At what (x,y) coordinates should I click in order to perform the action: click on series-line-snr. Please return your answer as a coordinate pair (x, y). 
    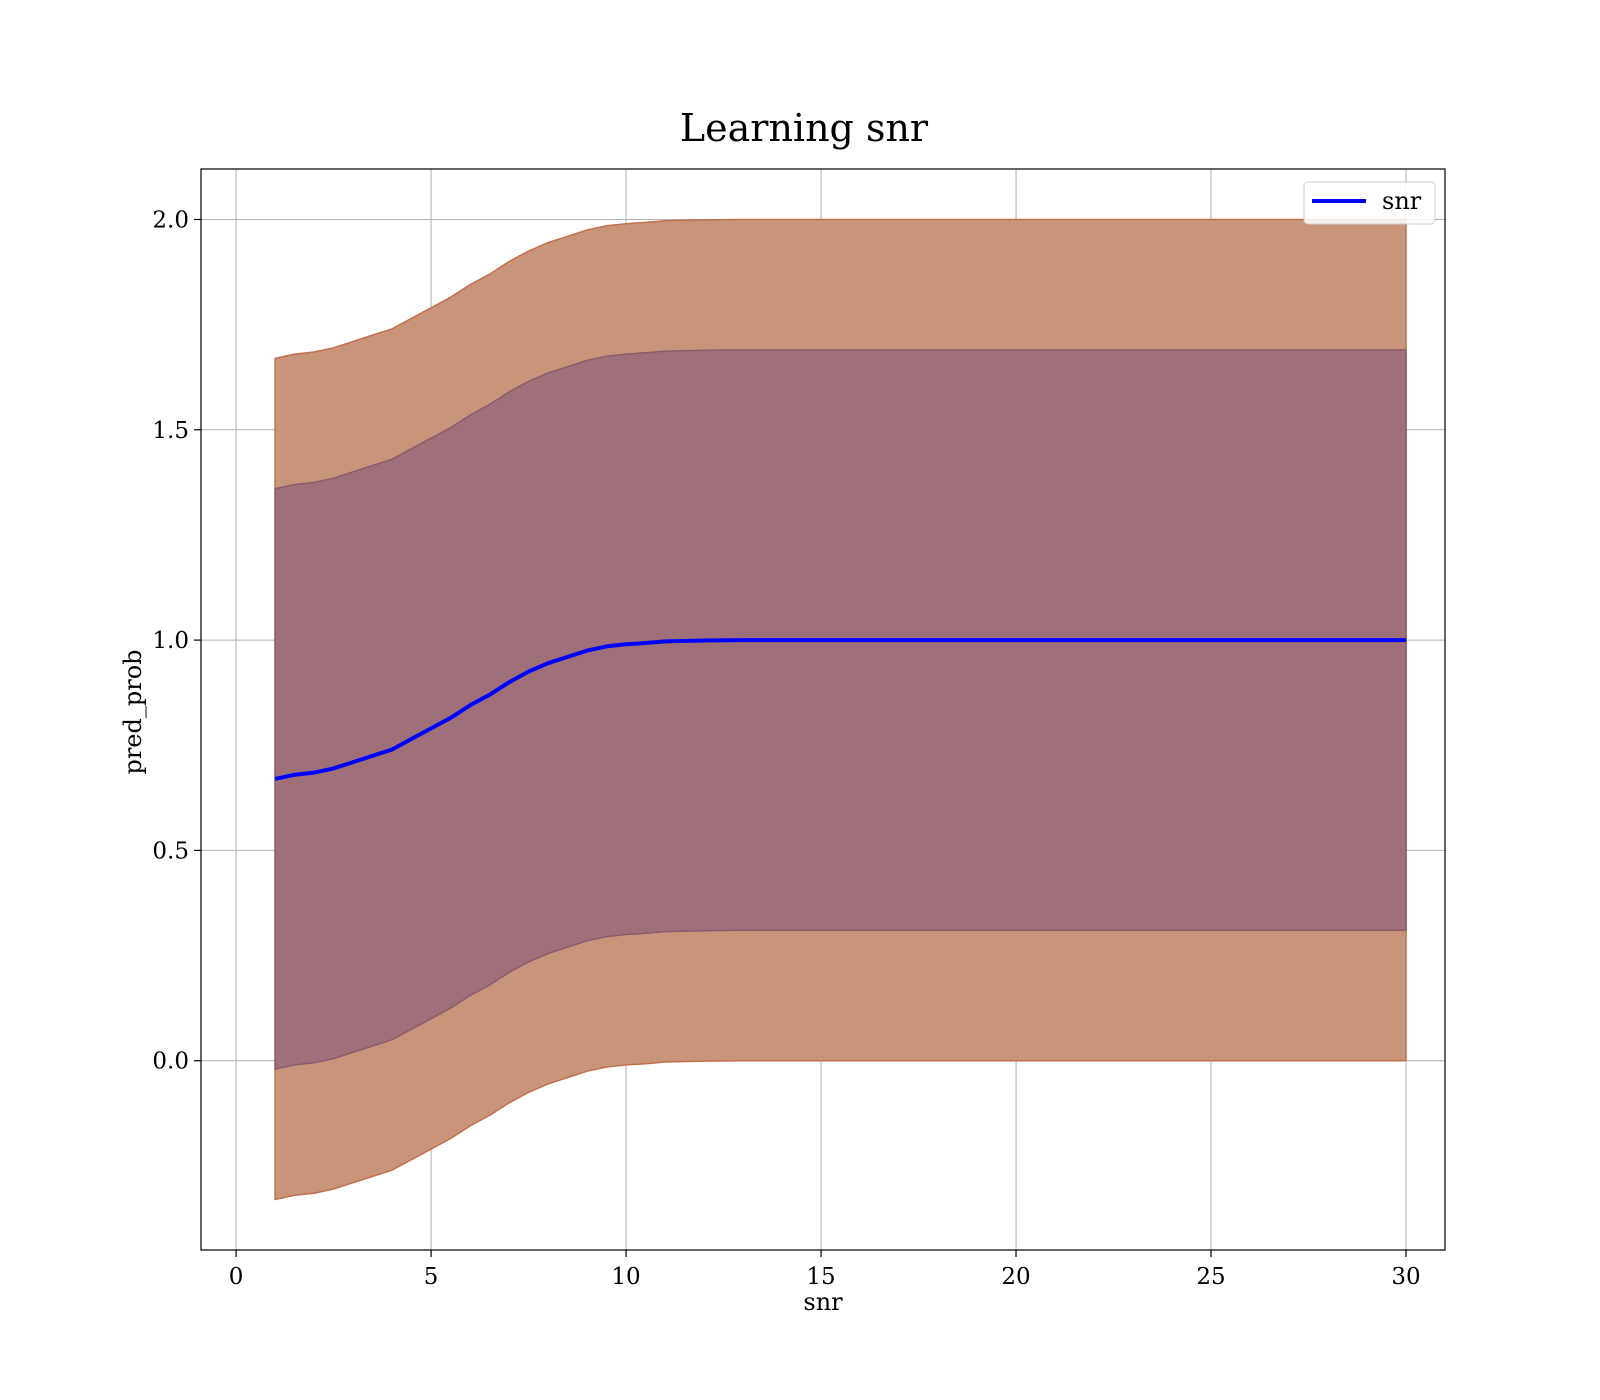
    Looking at the image, I should click on (840, 709).